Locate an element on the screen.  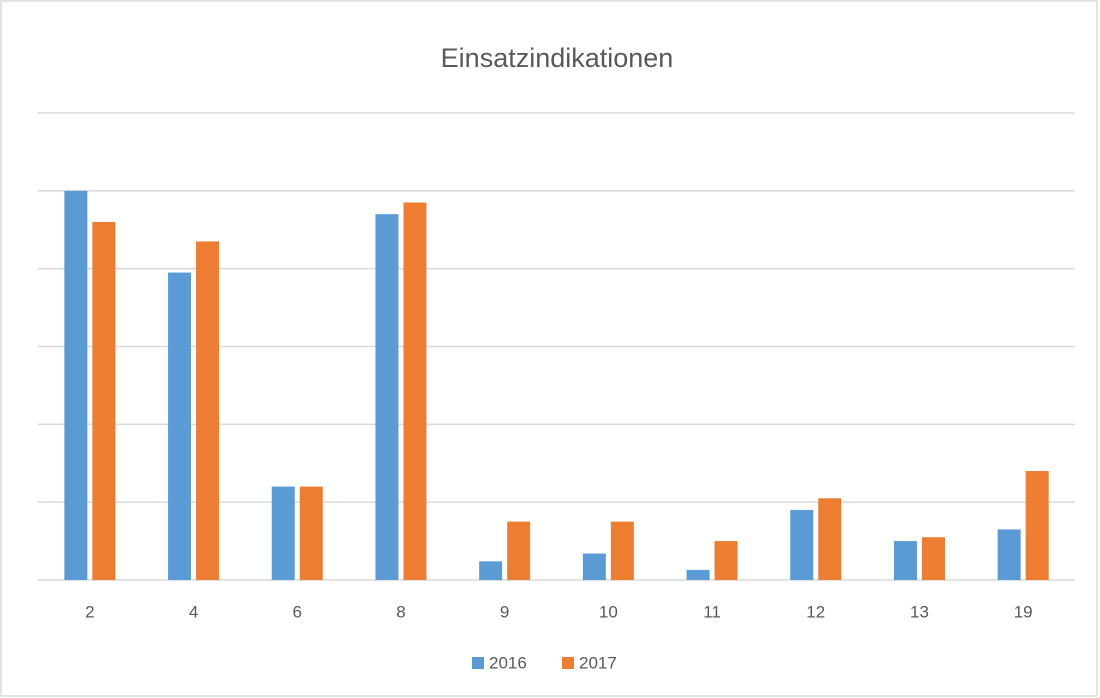
x-tick-label: 4 is located at coordinates (193, 611).